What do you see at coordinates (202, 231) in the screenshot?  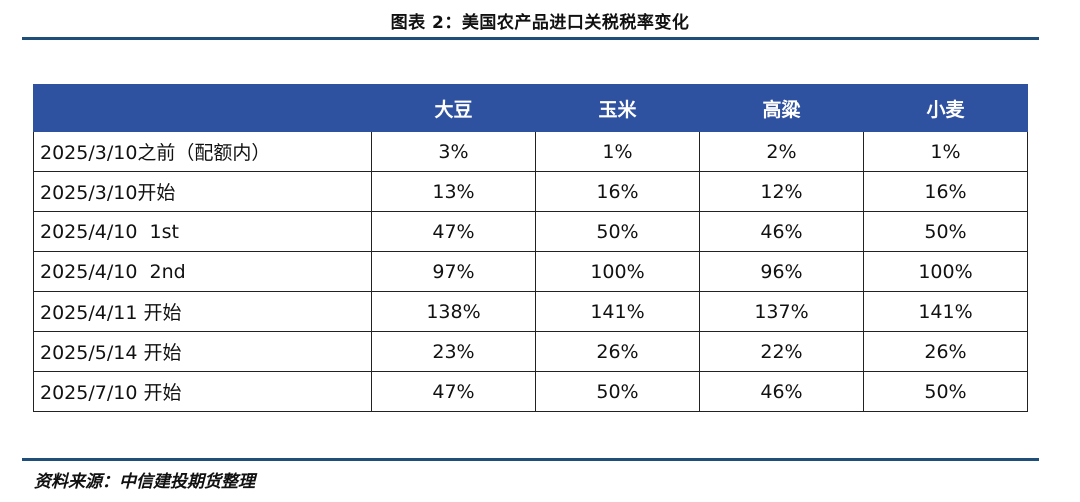 I see `row-label: 2025/4/10 1st` at bounding box center [202, 231].